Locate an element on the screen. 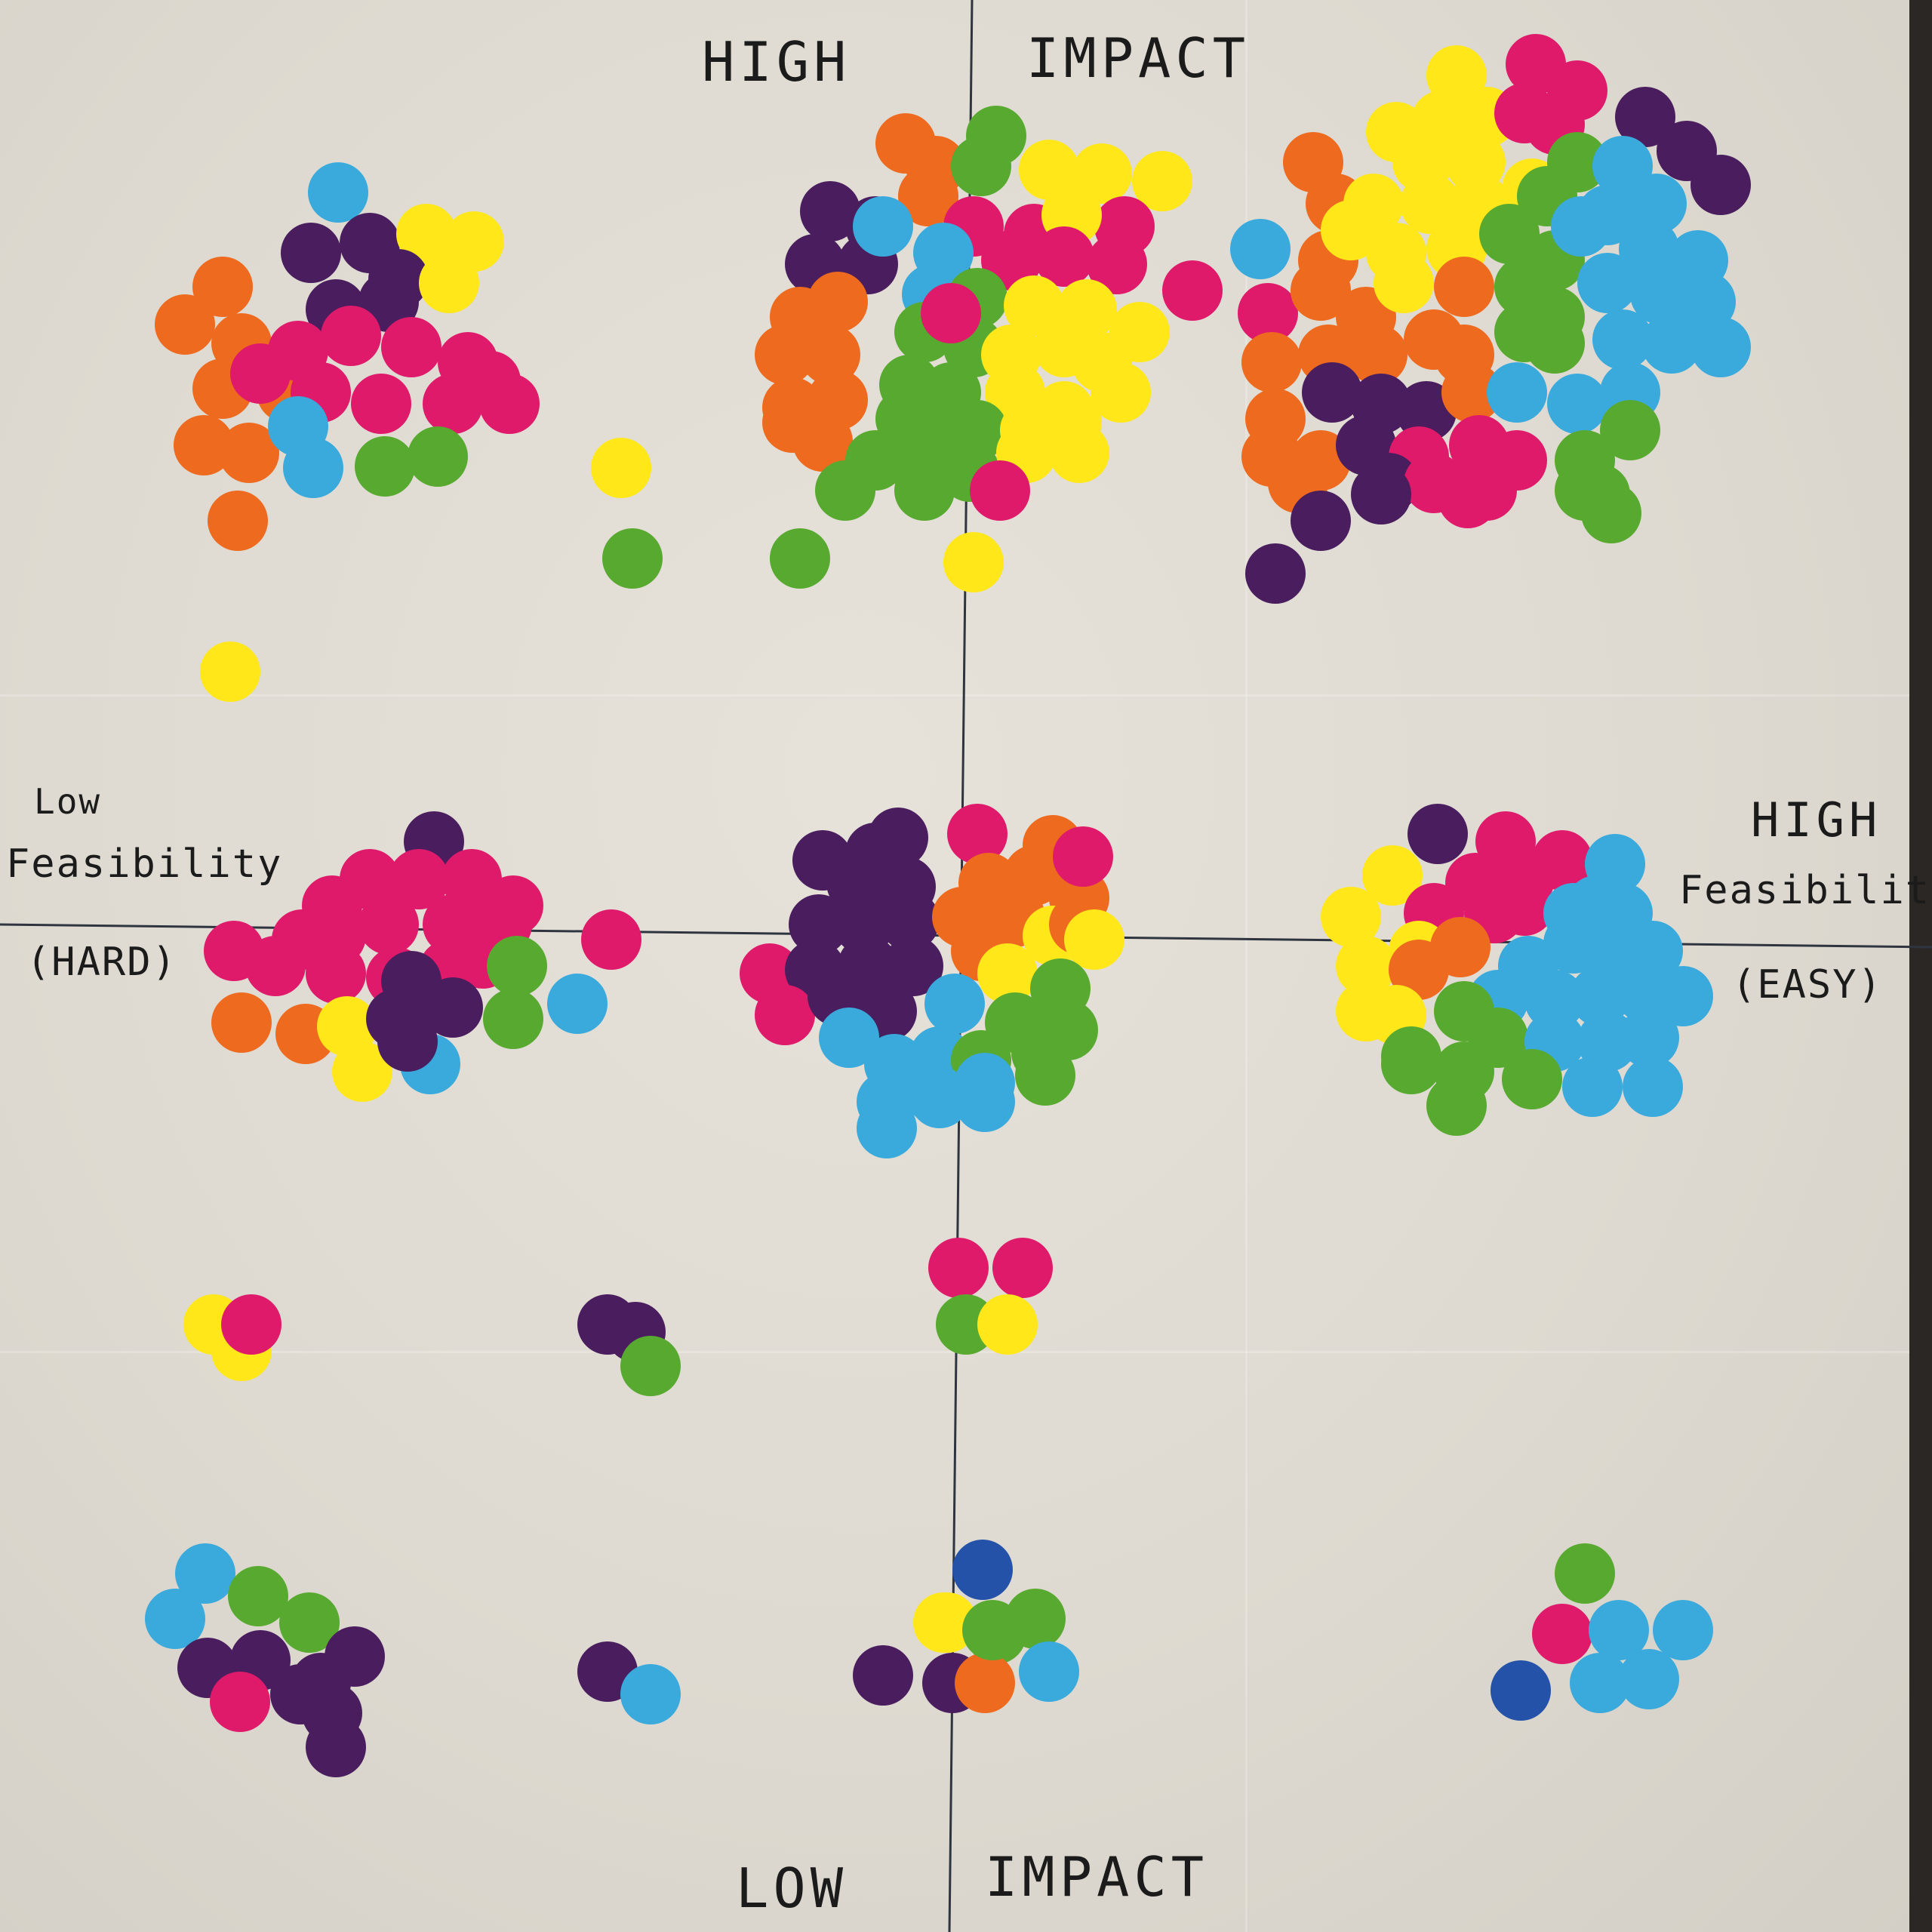  label-hard: (HARD) is located at coordinates (101, 962).